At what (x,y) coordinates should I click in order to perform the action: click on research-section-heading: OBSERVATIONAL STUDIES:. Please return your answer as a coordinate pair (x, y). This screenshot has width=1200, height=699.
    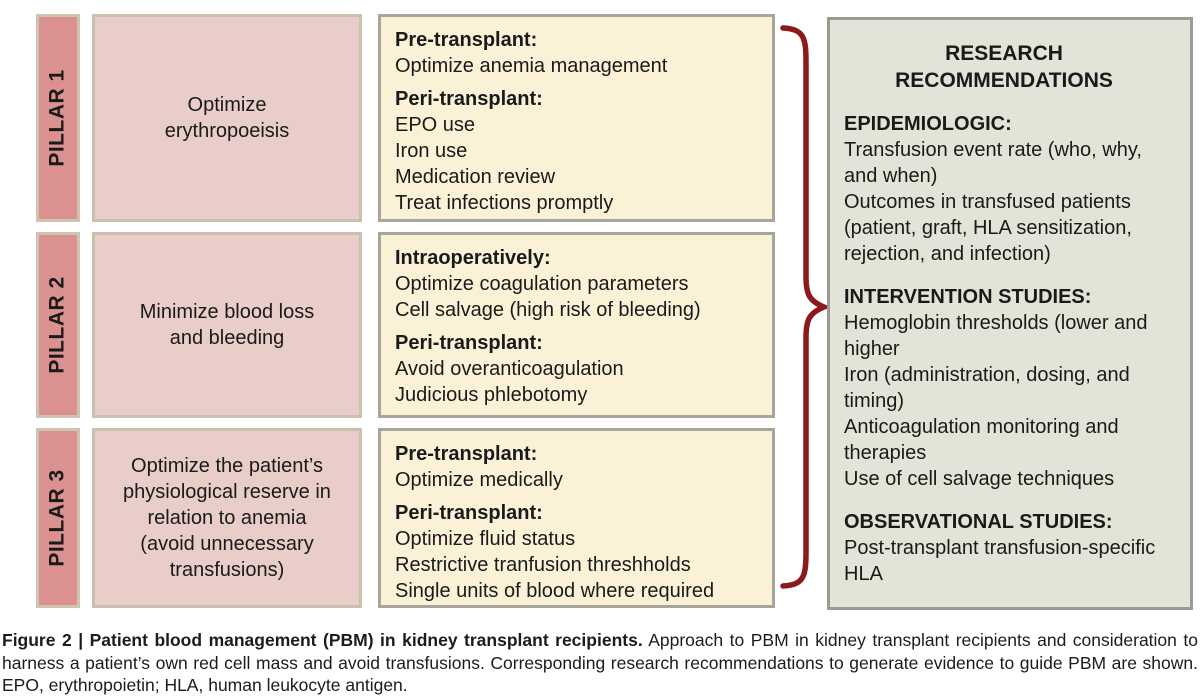
    Looking at the image, I should click on (978, 522).